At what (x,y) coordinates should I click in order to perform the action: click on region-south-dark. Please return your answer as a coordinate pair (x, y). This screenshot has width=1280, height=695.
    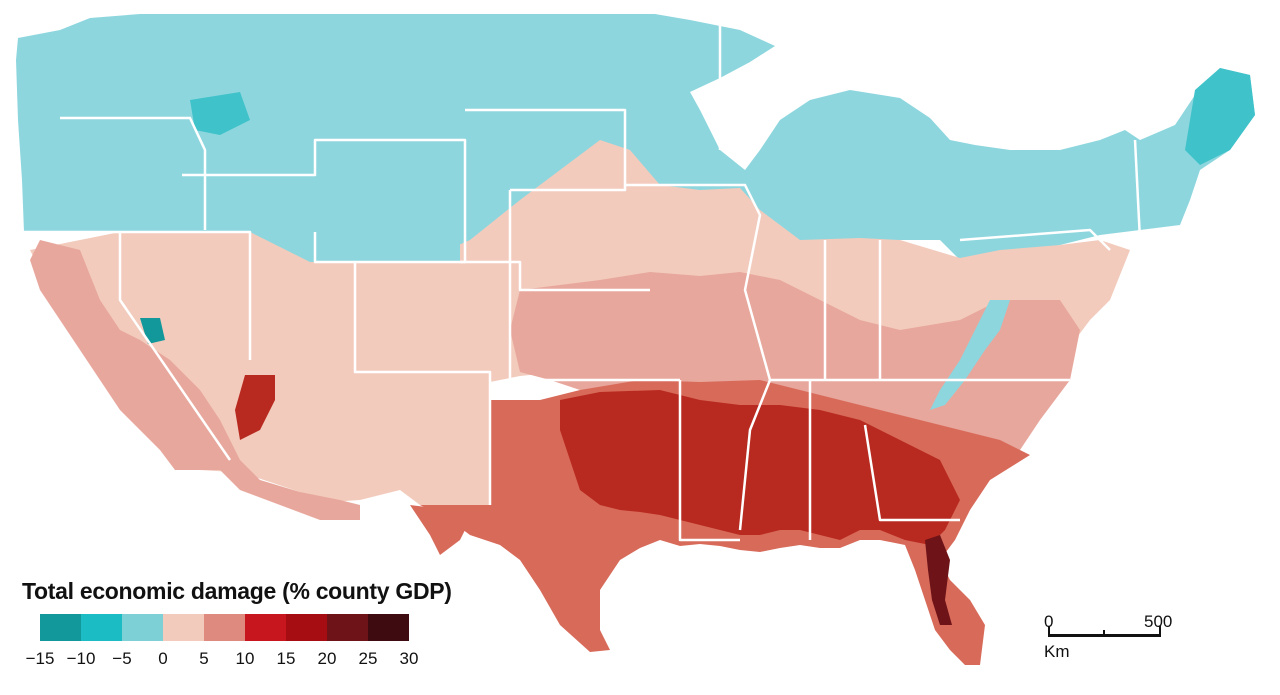
    Looking at the image, I should click on (760, 467).